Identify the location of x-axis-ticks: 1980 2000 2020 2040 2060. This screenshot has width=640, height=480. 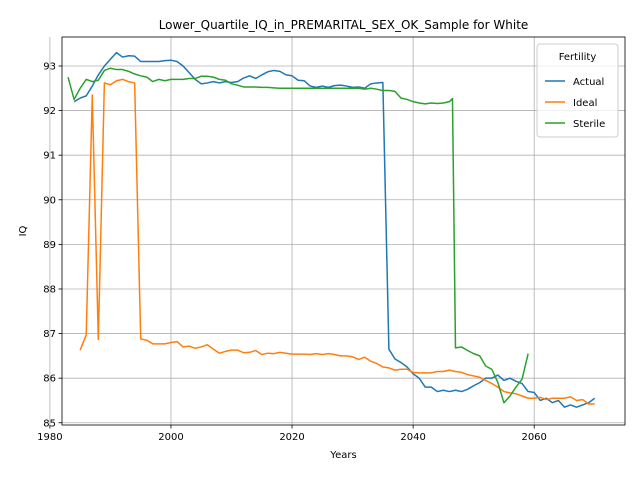
(292, 434).